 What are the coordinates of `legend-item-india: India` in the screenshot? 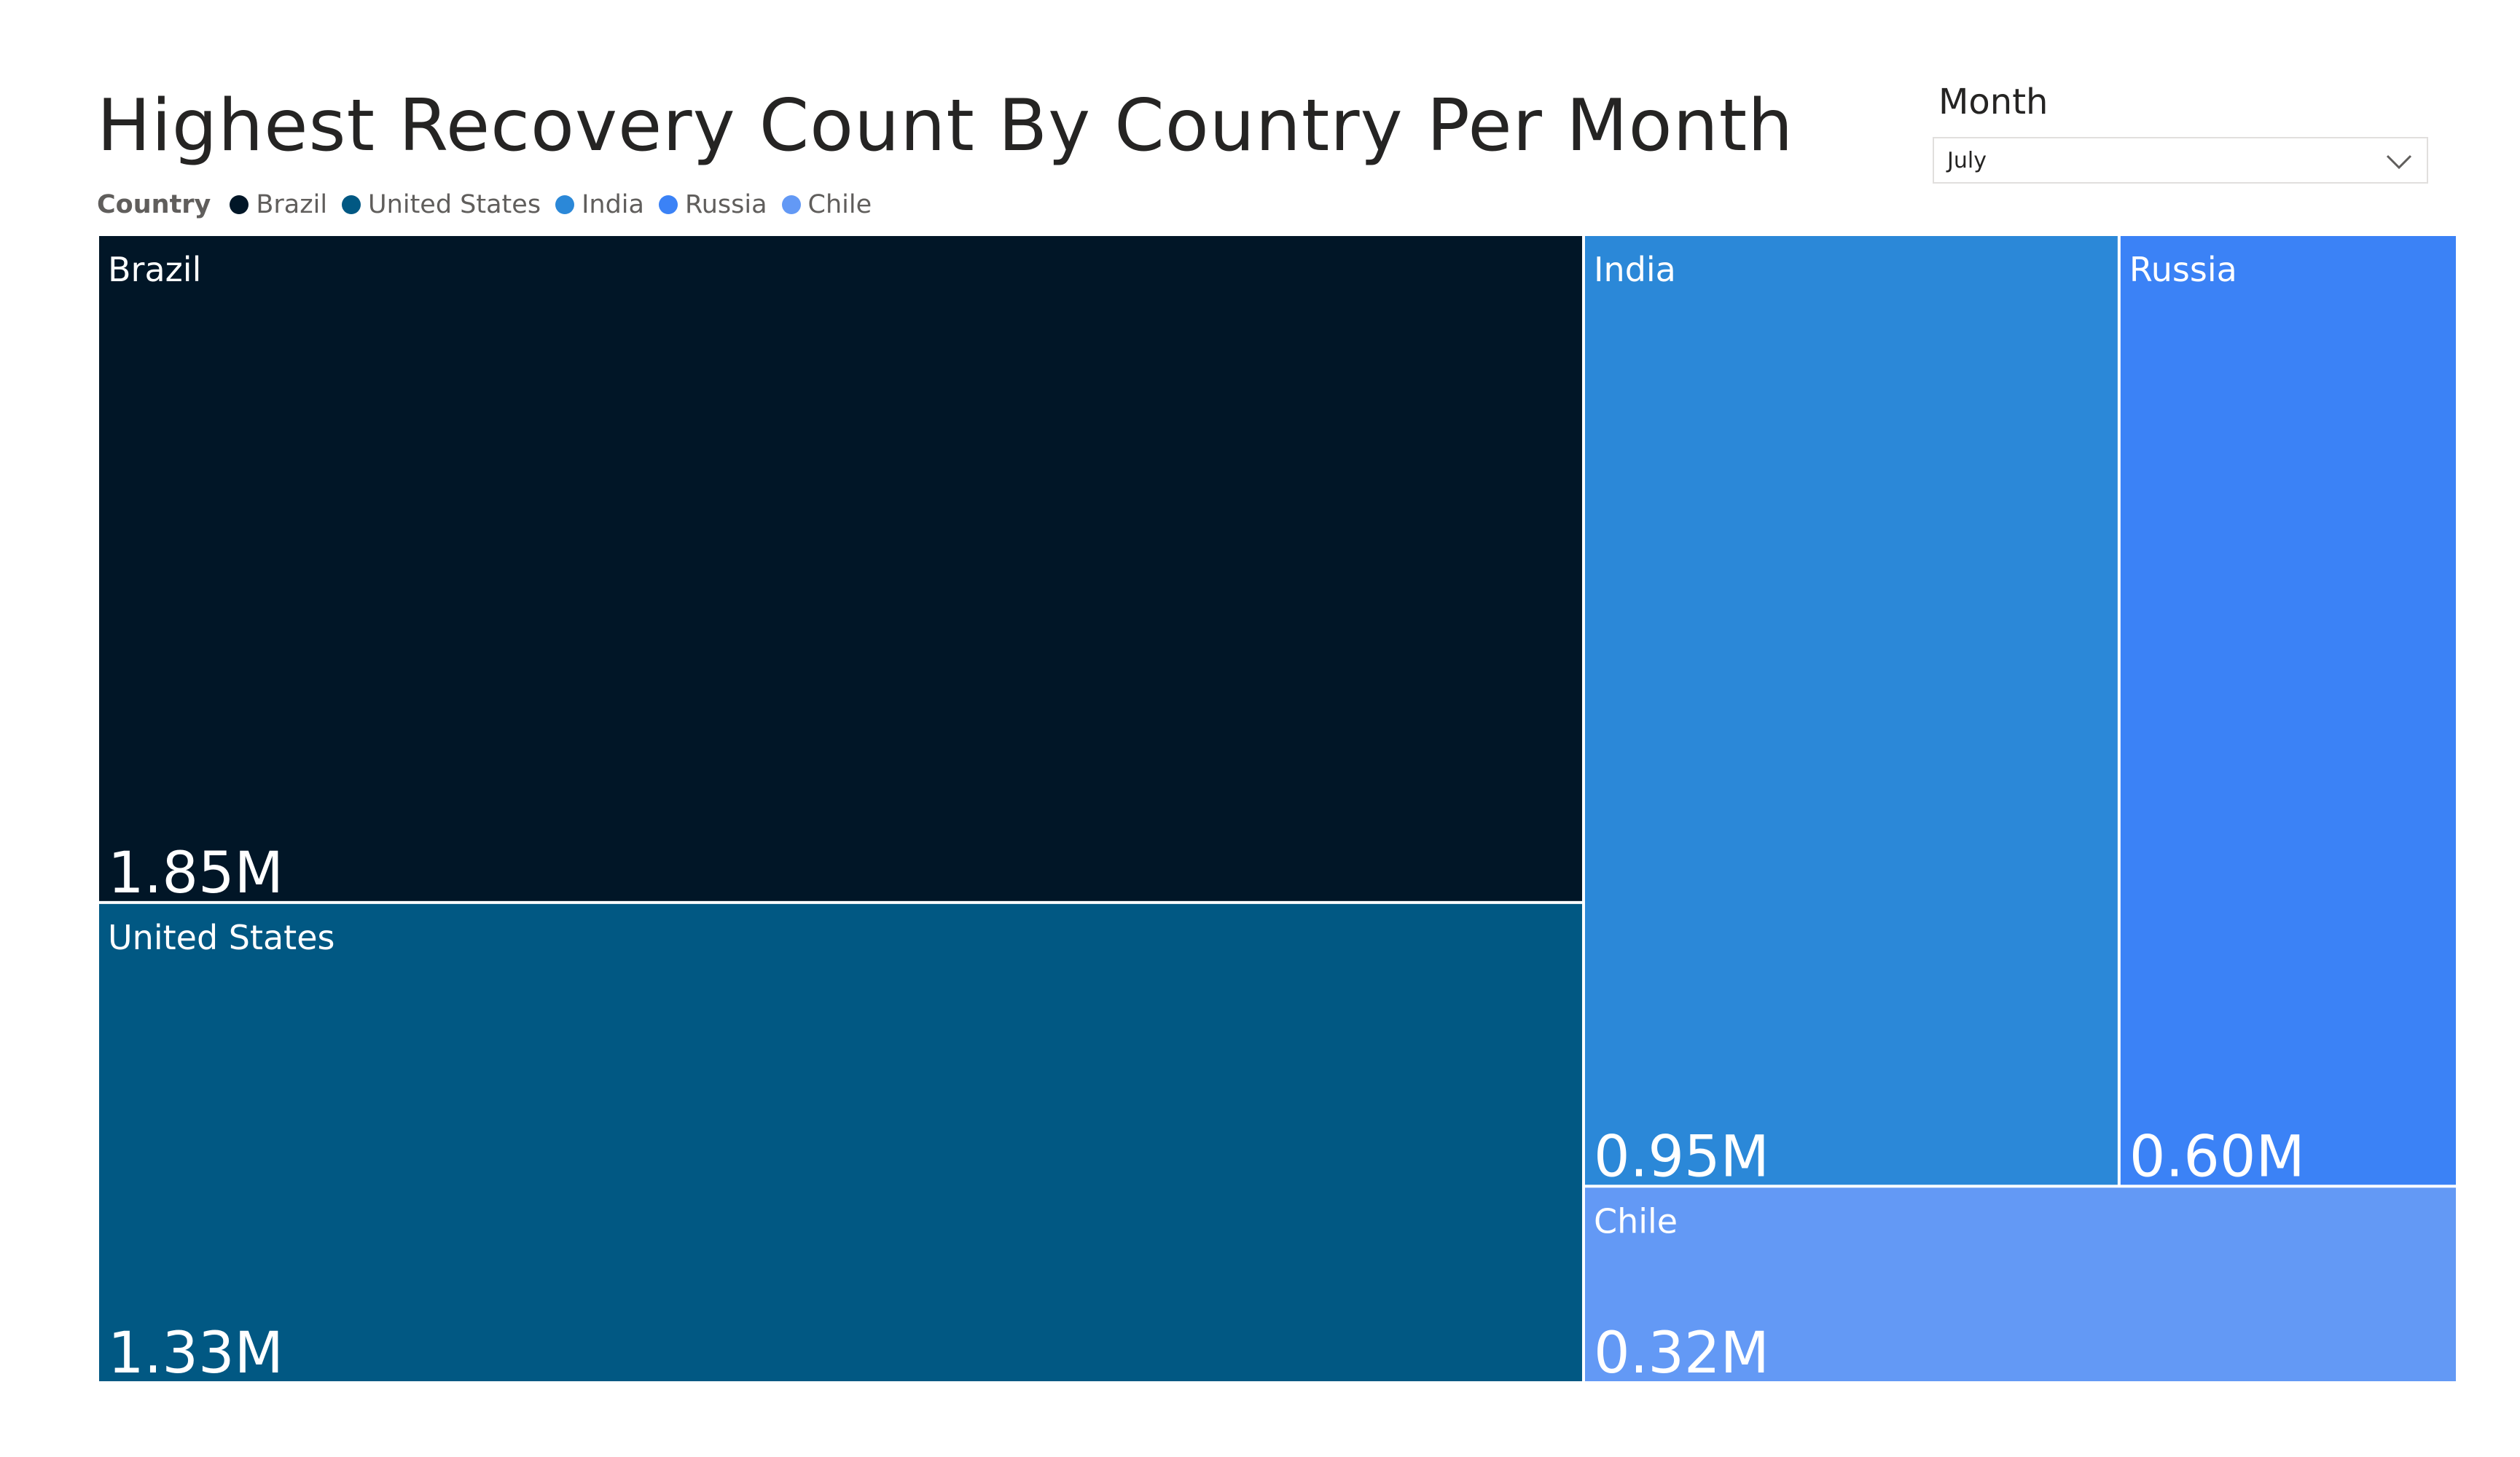 It's located at (599, 204).